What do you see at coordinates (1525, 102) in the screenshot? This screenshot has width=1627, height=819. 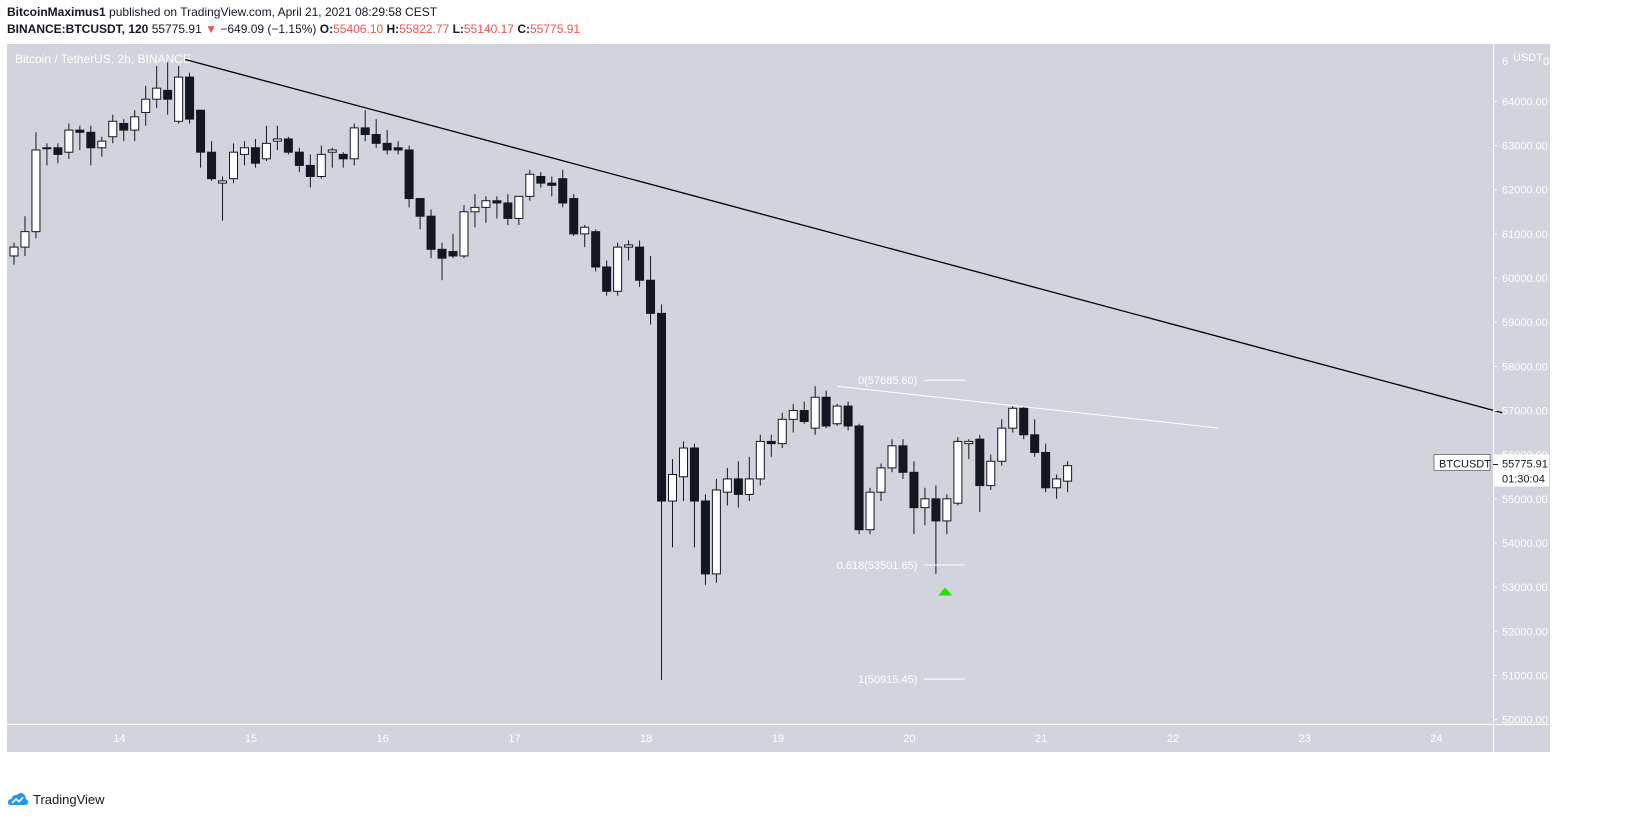 I see `price-tick-label: 64000.00` at bounding box center [1525, 102].